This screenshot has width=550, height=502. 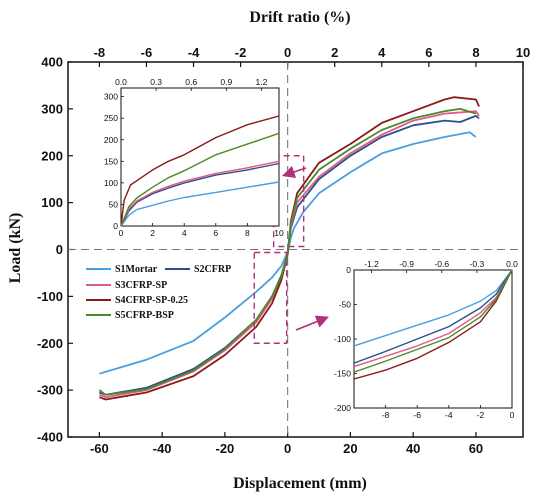 I want to click on inset-series-line-s3cfrp-sp, so click(x=200, y=193).